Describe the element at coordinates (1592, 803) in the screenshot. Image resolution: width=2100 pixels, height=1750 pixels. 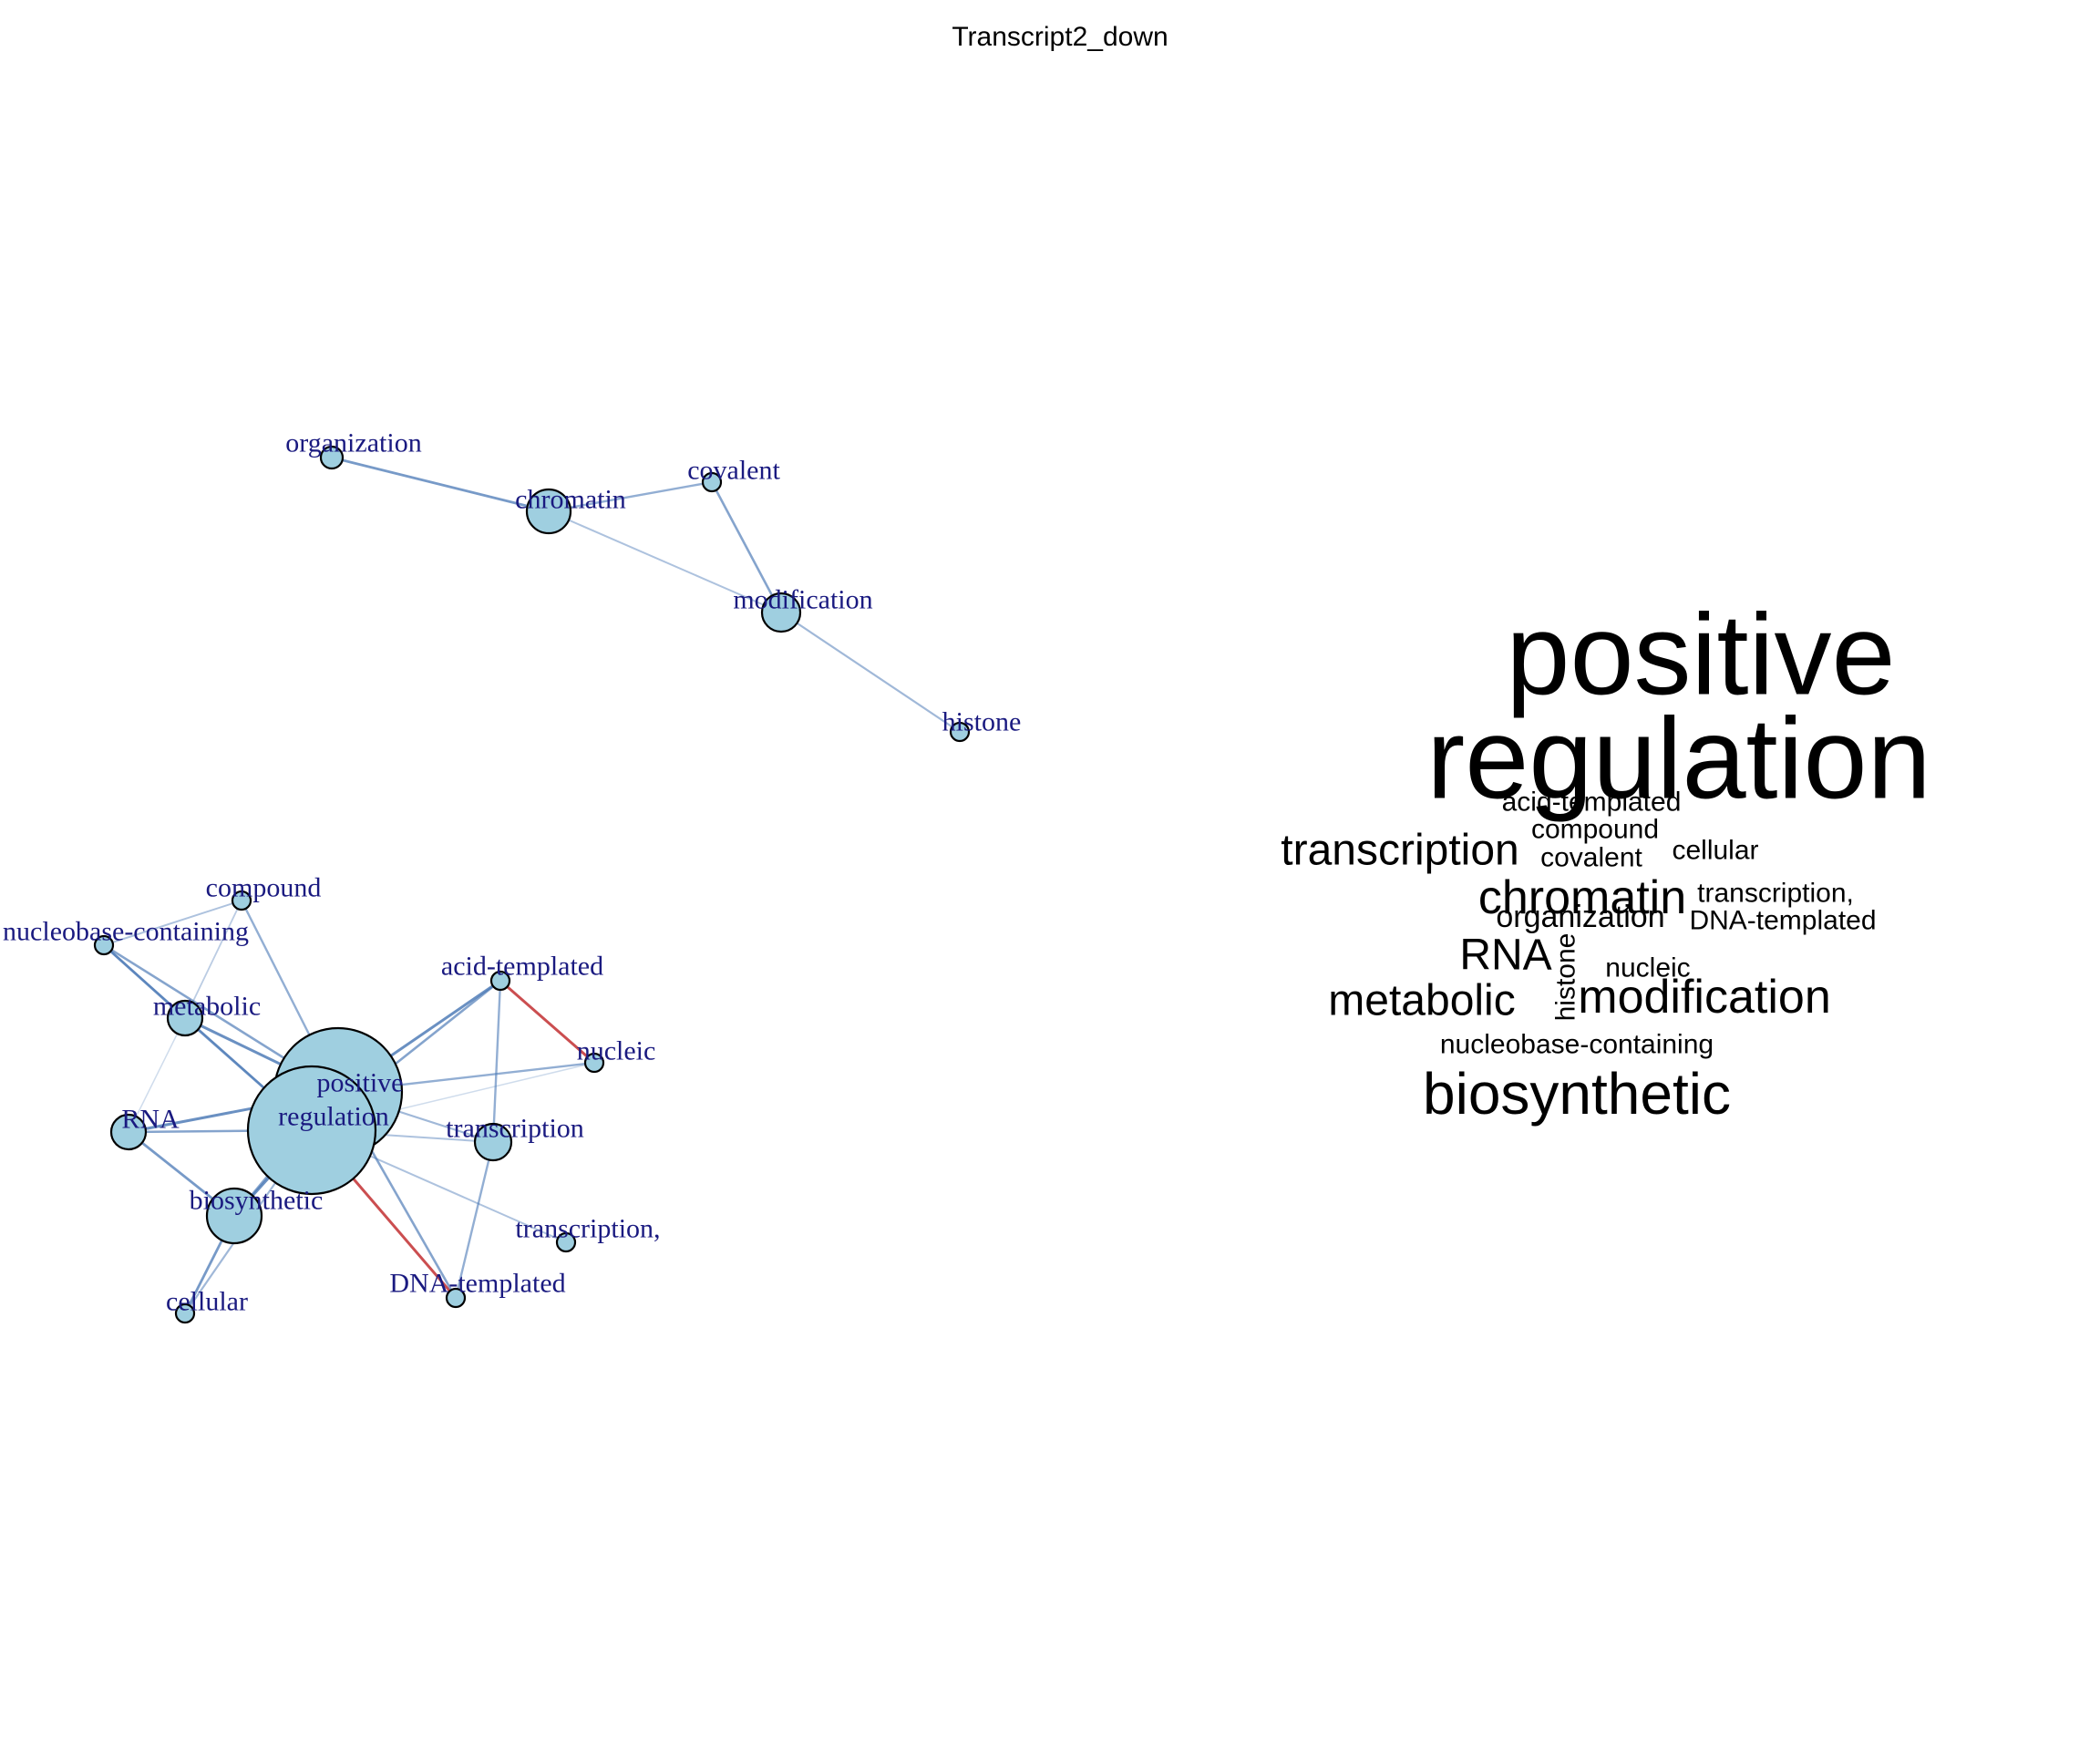
I see `word-acid-templated: acid-templated` at that location.